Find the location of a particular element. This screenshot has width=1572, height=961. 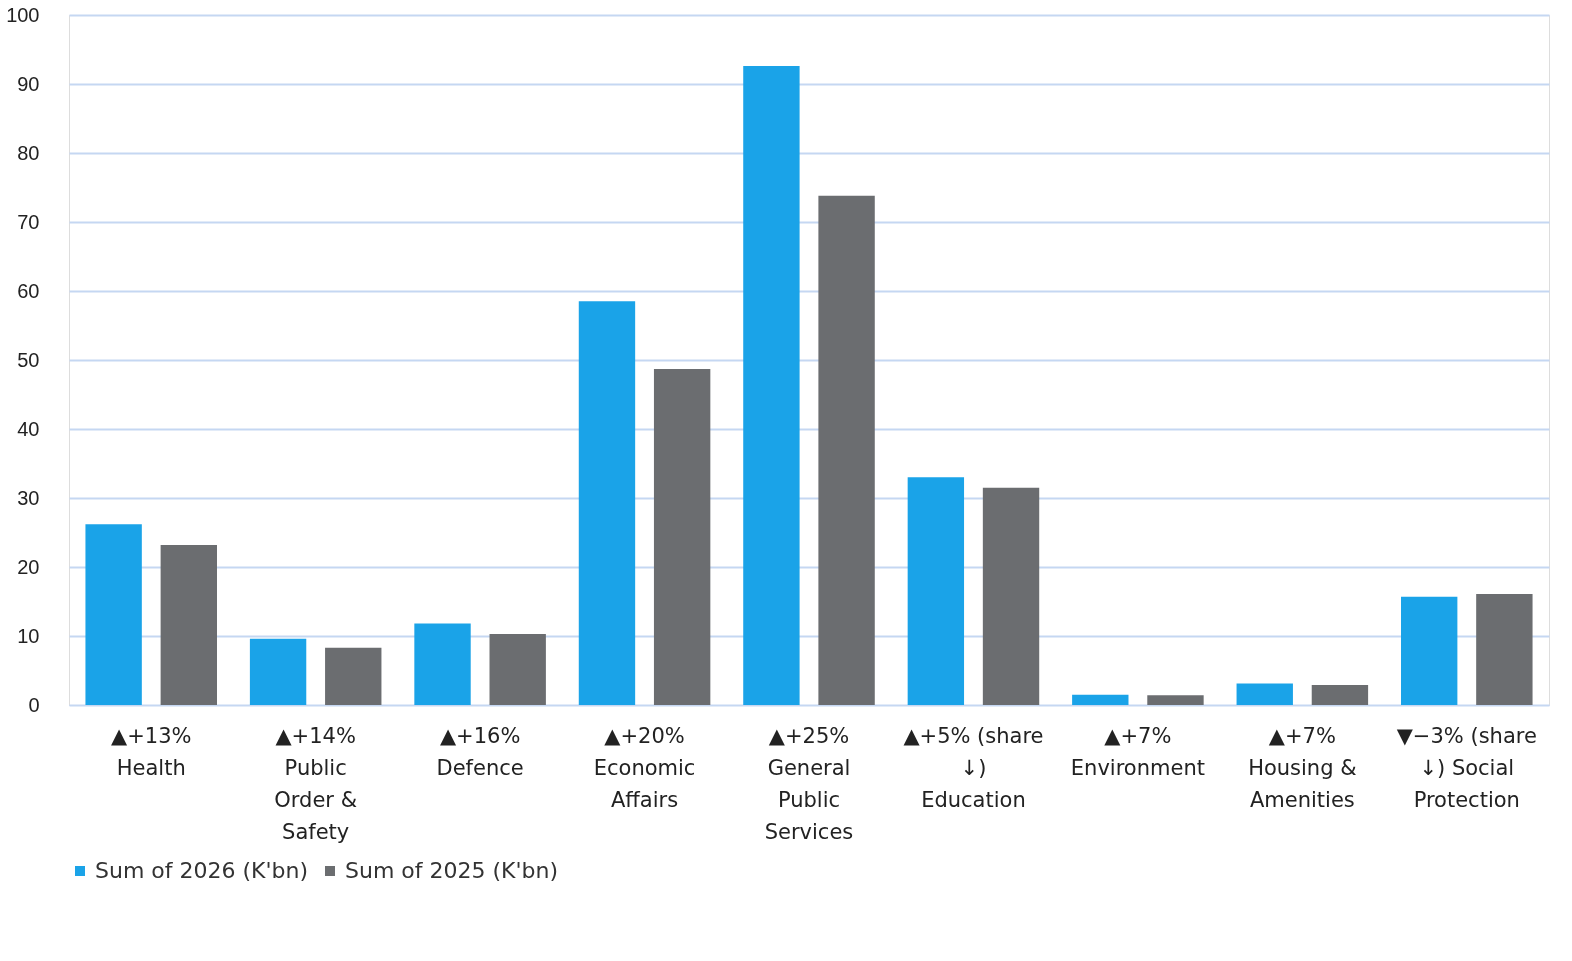

y-tick-label: 10 is located at coordinates (28, 635).